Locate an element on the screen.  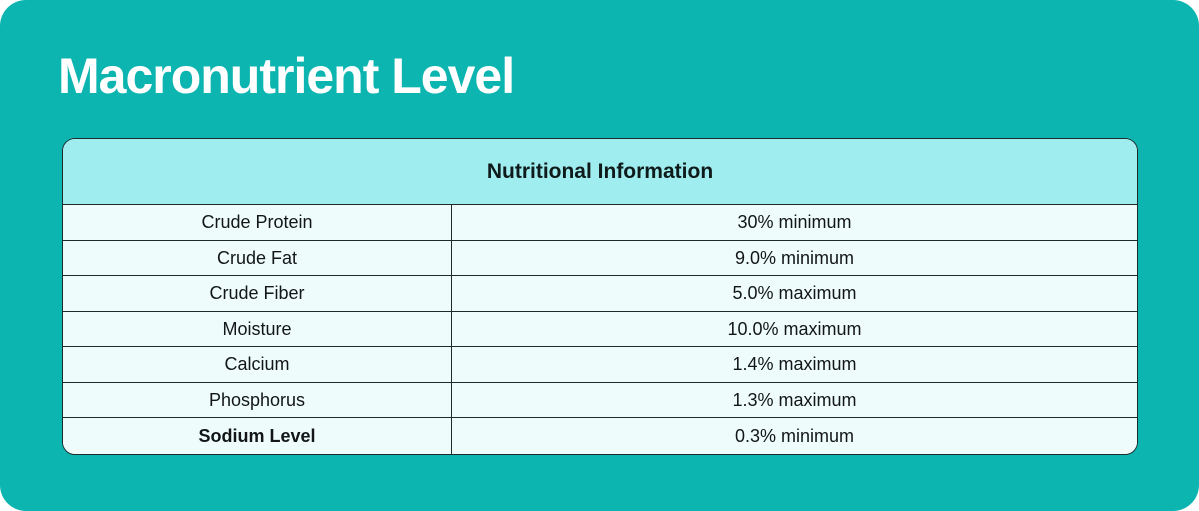
nutrient-value-cell: 30% minimum is located at coordinates (794, 222).